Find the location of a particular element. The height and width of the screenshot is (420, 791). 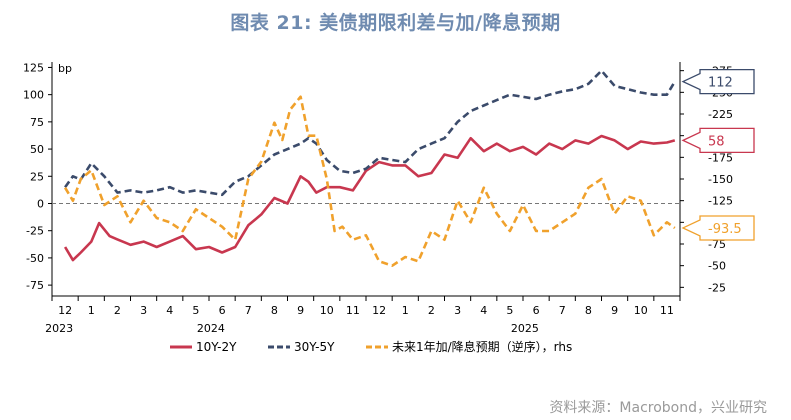

source-note: 资料来源：Macrobond，兴业研究 is located at coordinates (658, 408).